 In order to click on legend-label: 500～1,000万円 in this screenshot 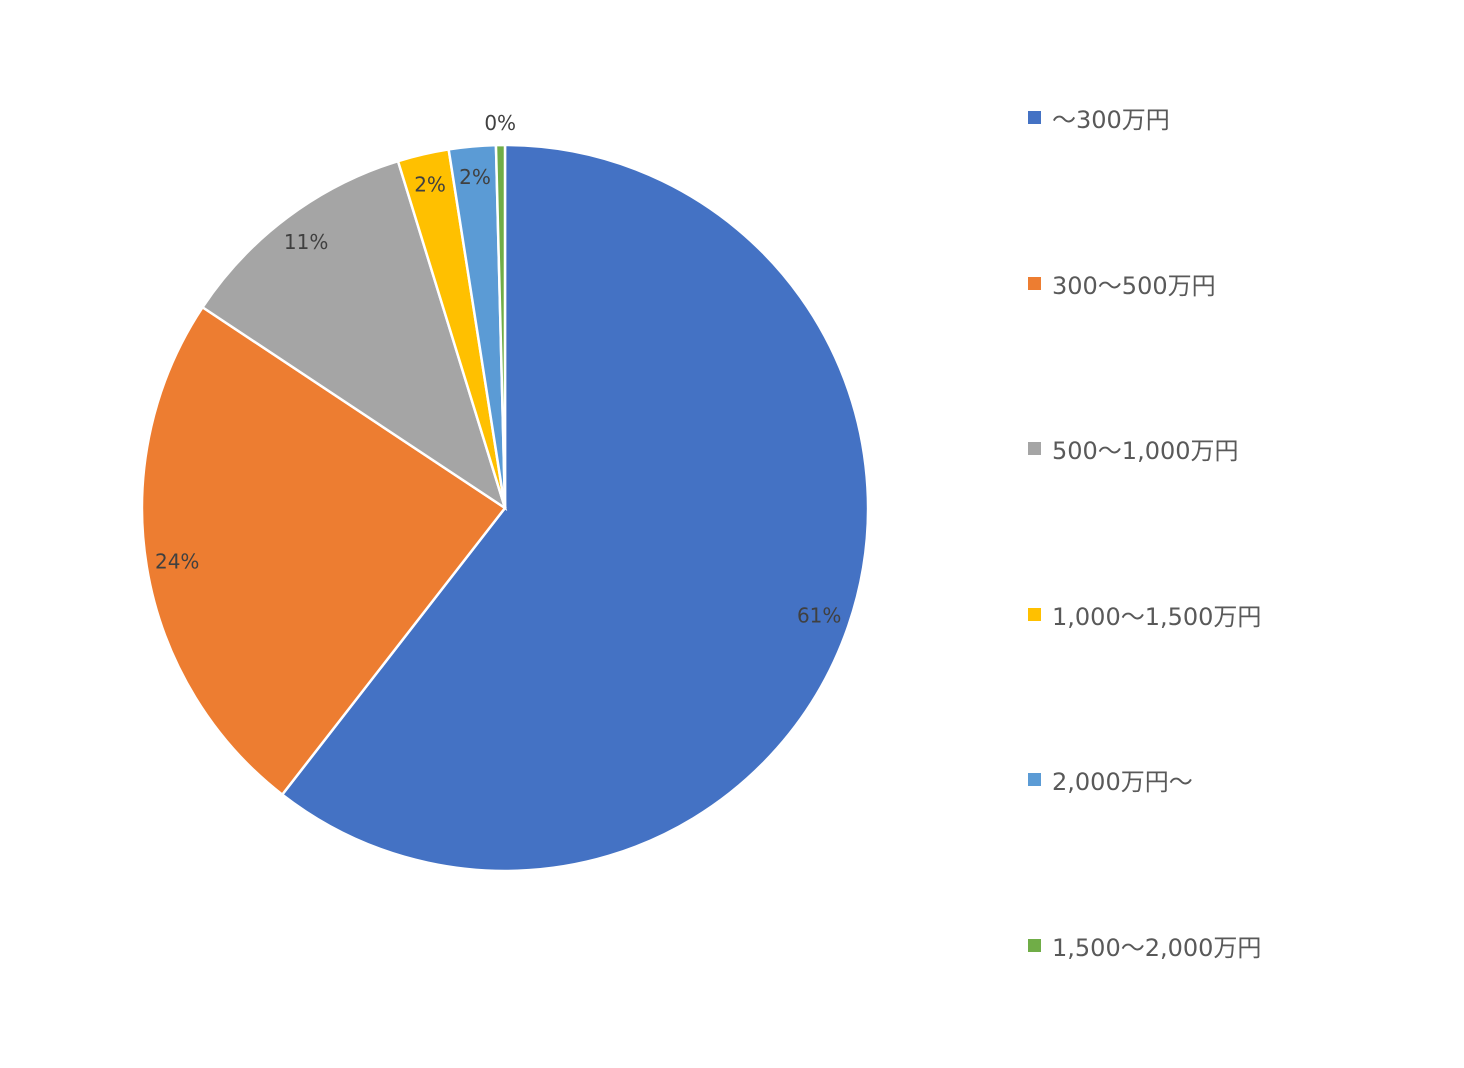, I will do `click(1145, 451)`.